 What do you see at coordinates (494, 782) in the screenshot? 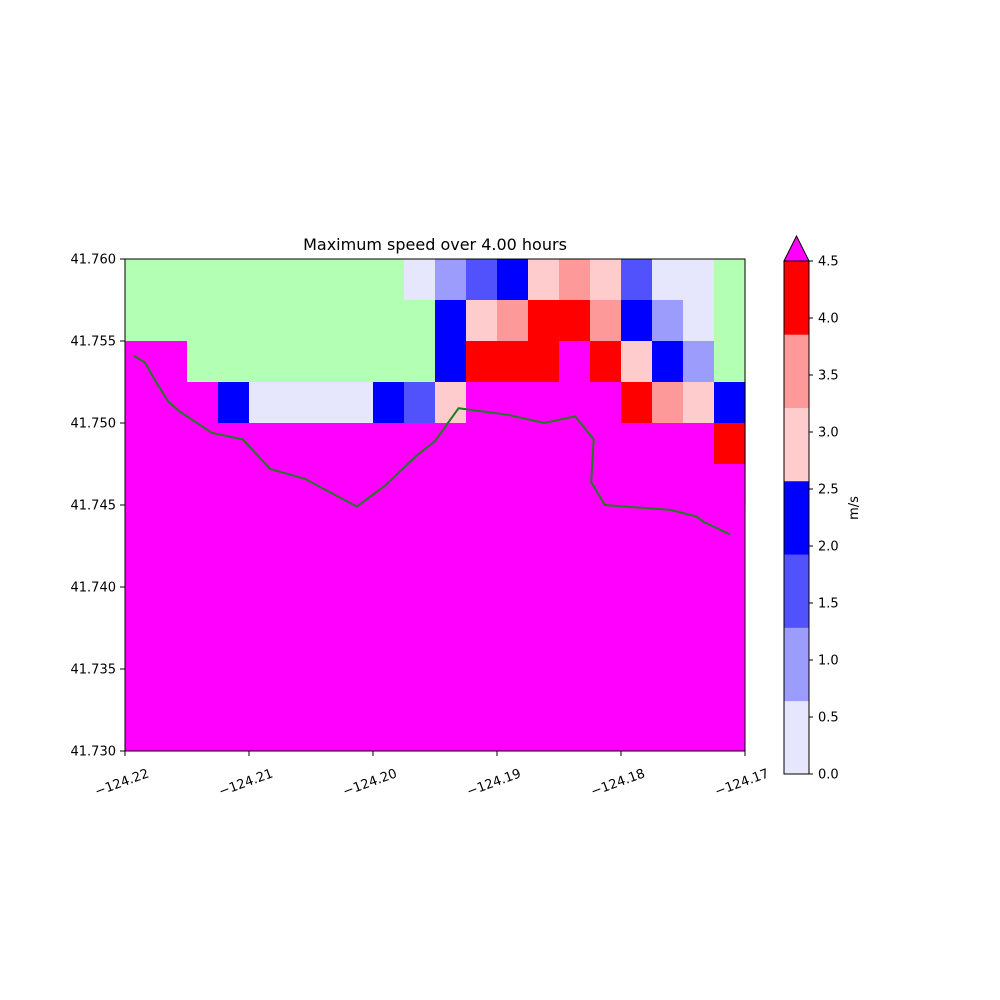
I see `x-tick-label: −124.19` at bounding box center [494, 782].